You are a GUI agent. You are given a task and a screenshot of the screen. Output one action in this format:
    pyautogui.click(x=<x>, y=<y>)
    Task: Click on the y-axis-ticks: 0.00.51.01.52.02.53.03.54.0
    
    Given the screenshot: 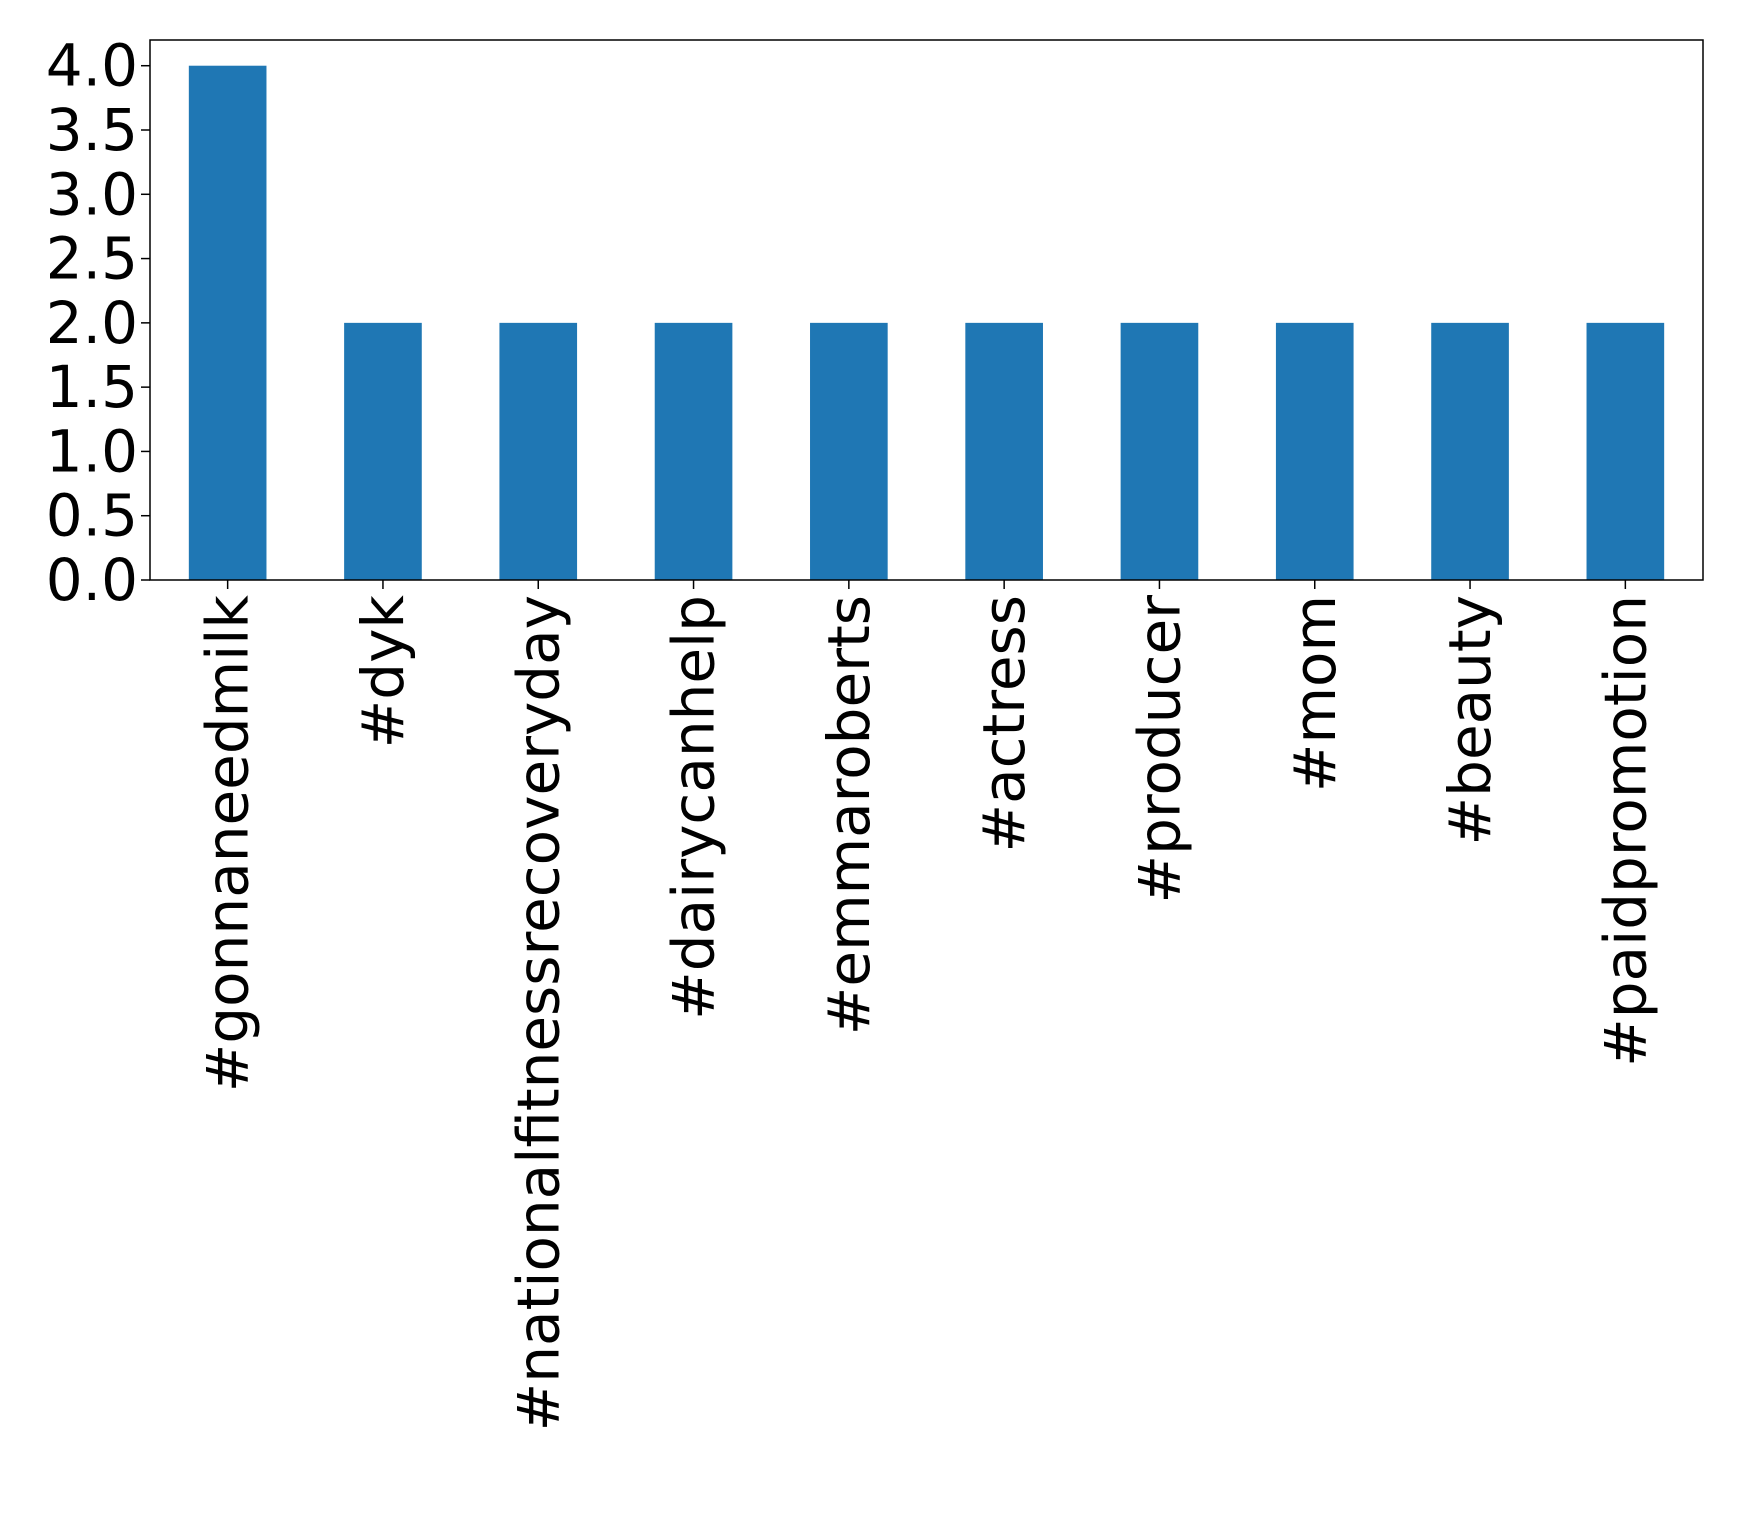 What is the action you would take?
    pyautogui.click(x=98, y=323)
    